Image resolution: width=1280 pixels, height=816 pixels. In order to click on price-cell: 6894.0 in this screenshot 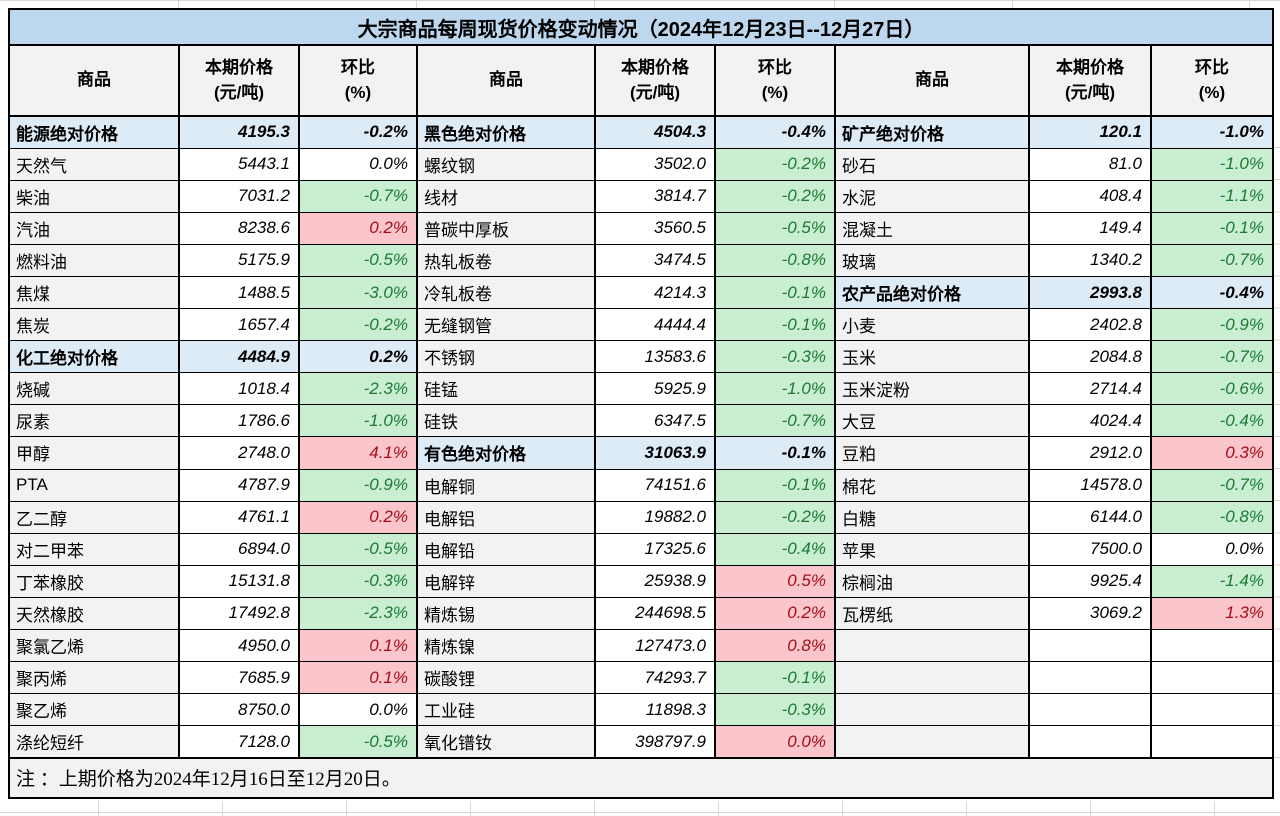, I will do `click(239, 549)`.